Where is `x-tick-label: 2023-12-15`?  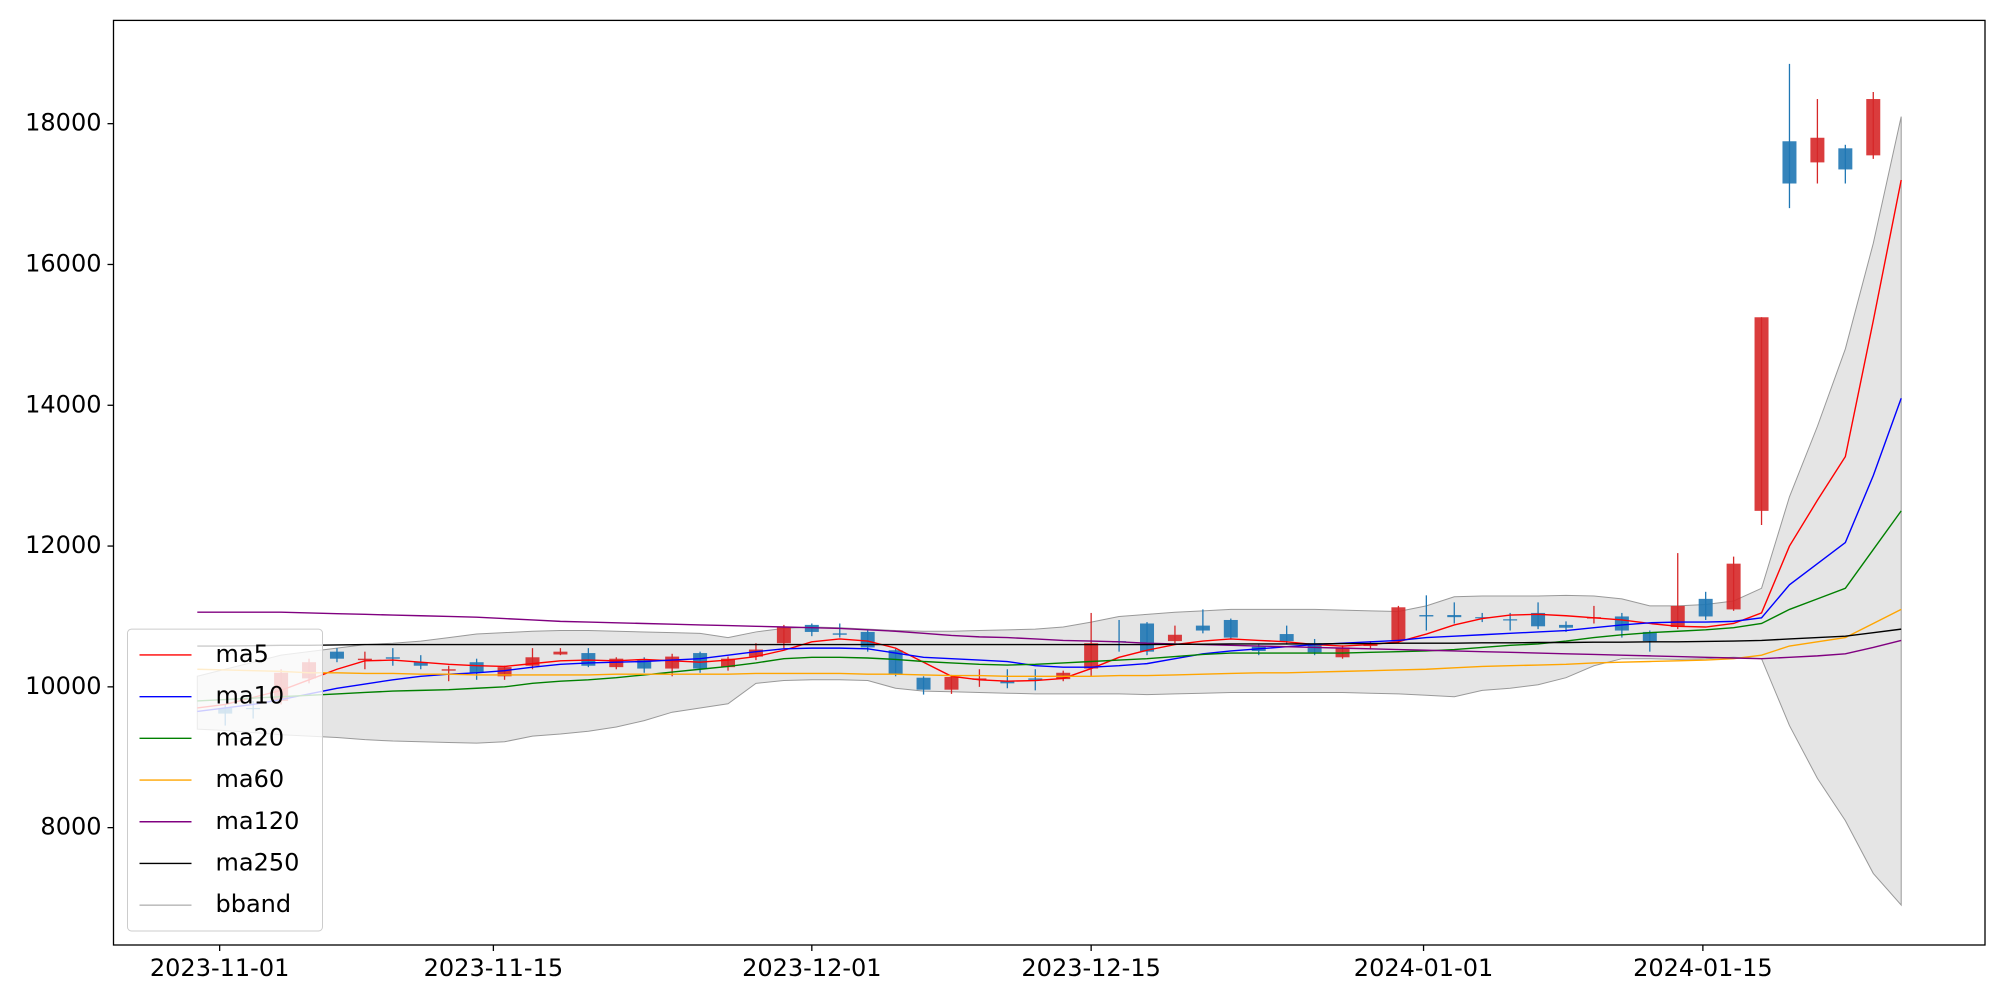 x-tick-label: 2023-12-15 is located at coordinates (1090, 968).